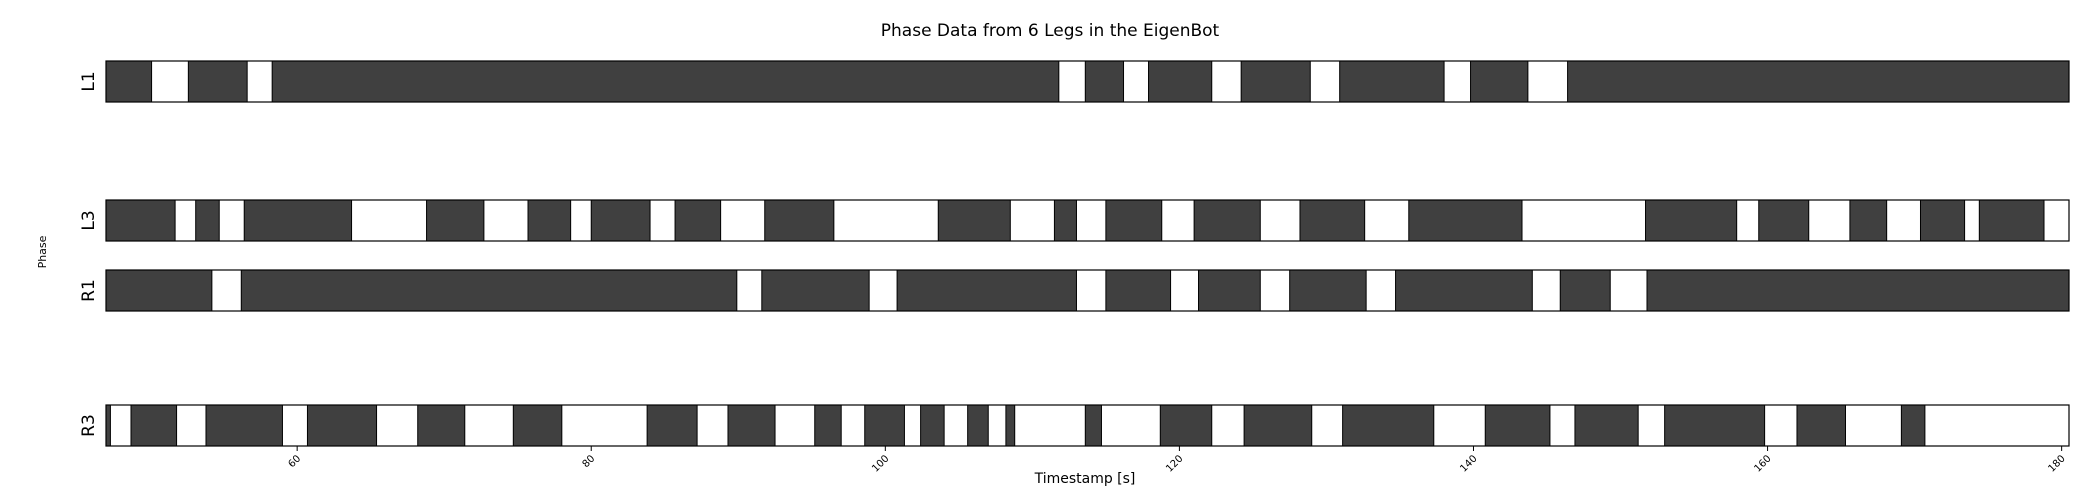 This screenshot has width=2100, height=500. I want to click on row-label-l3: L3, so click(89, 220).